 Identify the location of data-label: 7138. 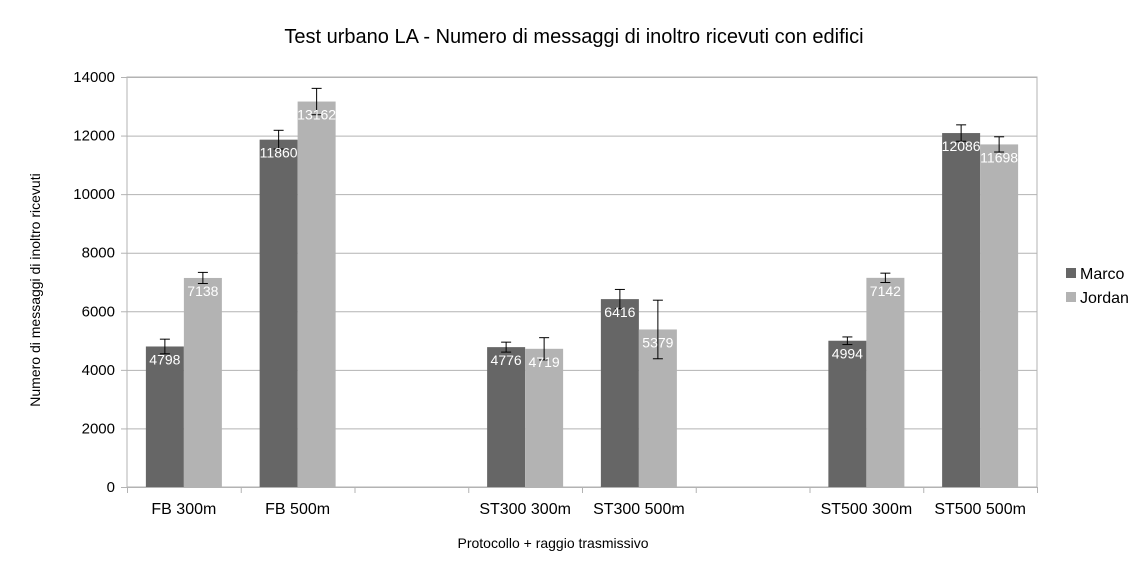
(202, 291).